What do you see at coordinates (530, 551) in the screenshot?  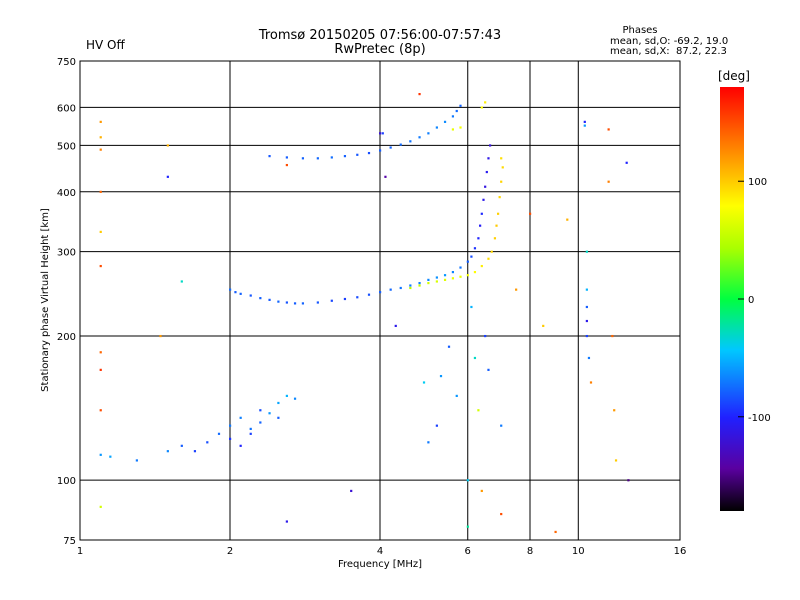 I see `x-tick-label: 8` at bounding box center [530, 551].